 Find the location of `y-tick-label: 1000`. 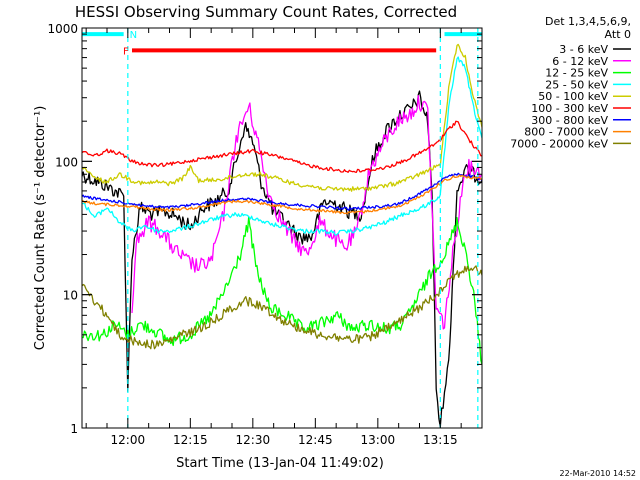

y-tick-label: 1000 is located at coordinates (62, 29).